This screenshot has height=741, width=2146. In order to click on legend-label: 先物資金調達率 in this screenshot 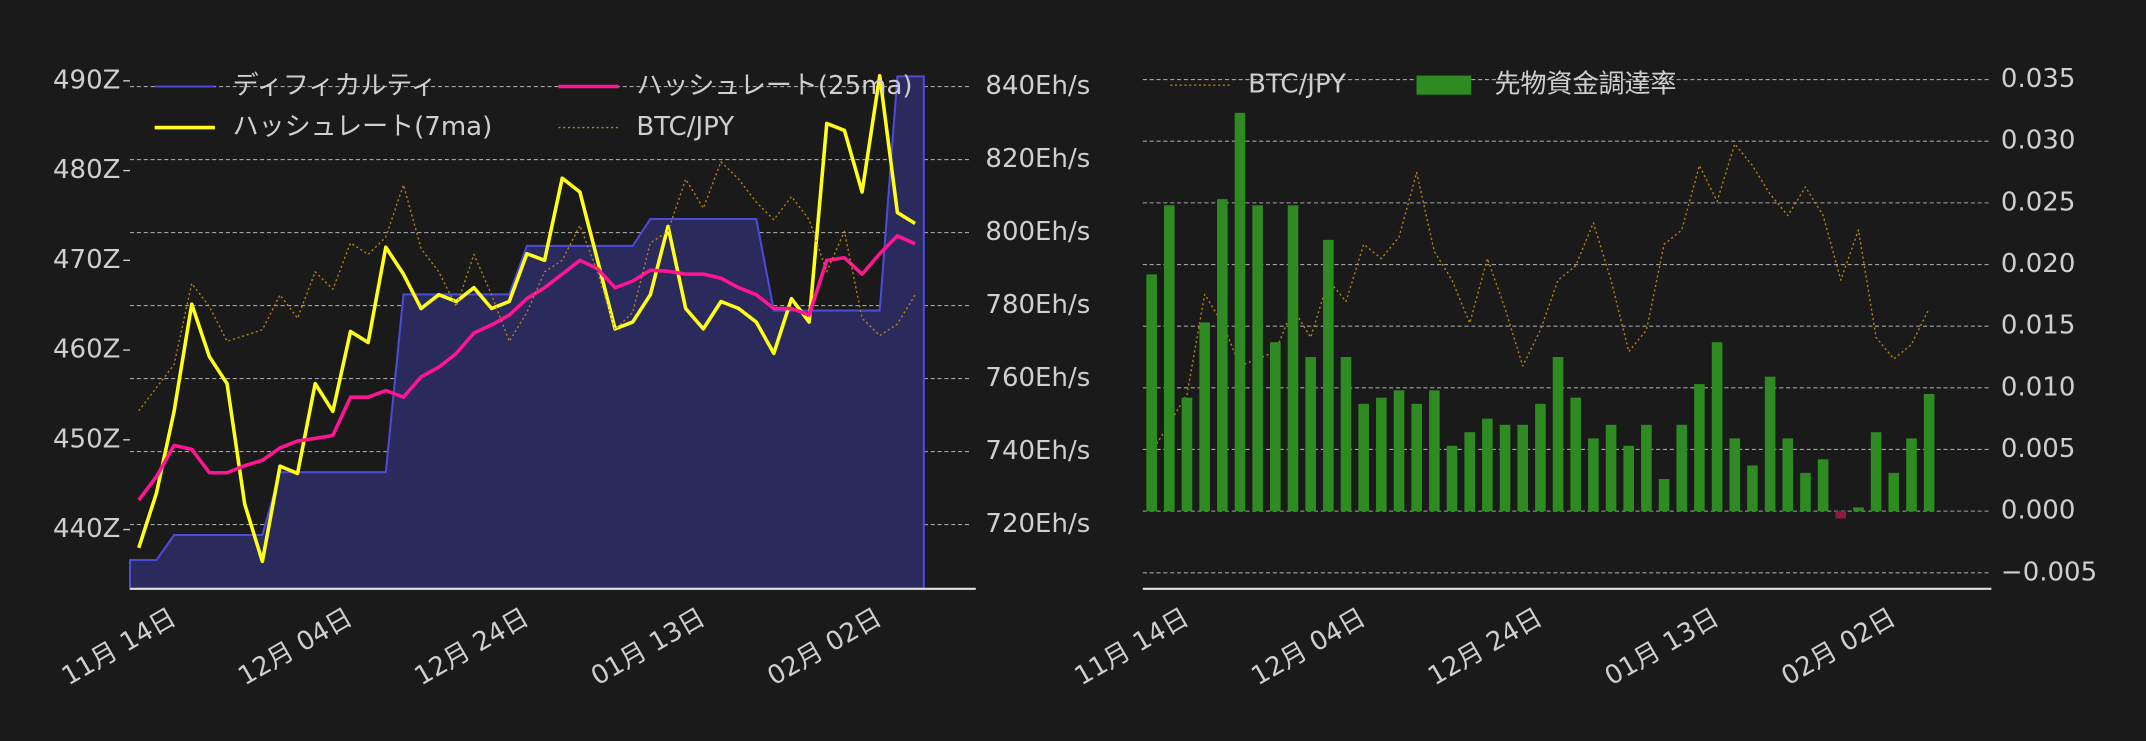, I will do `click(1586, 85)`.